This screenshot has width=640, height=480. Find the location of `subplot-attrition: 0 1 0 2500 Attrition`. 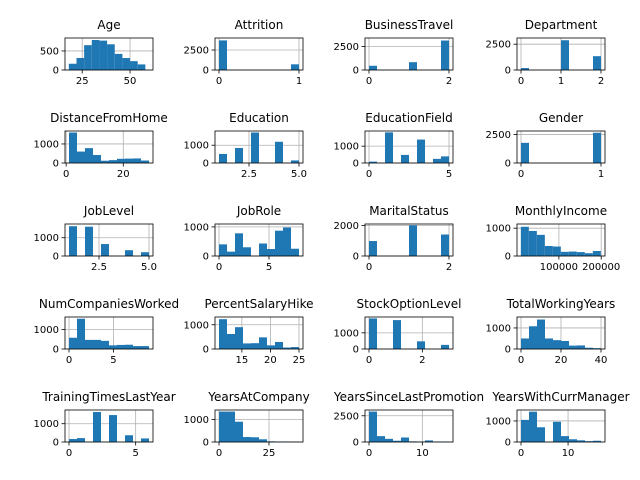

subplot-attrition: 0 1 0 2500 Attrition is located at coordinates (244, 52).